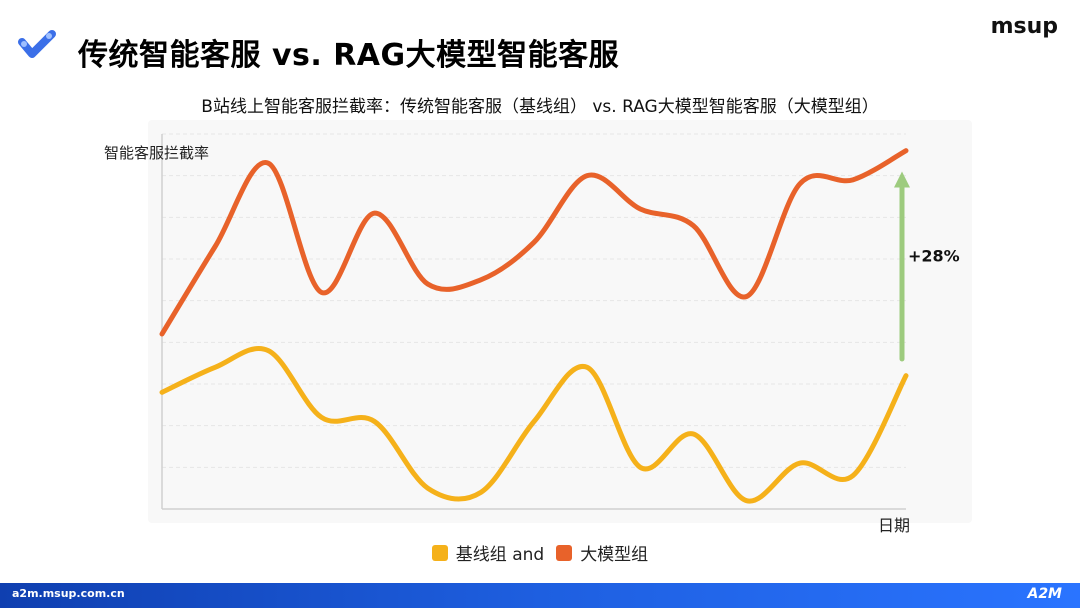 The width and height of the screenshot is (1080, 608). I want to click on legend-swatch-rag, so click(564, 552).